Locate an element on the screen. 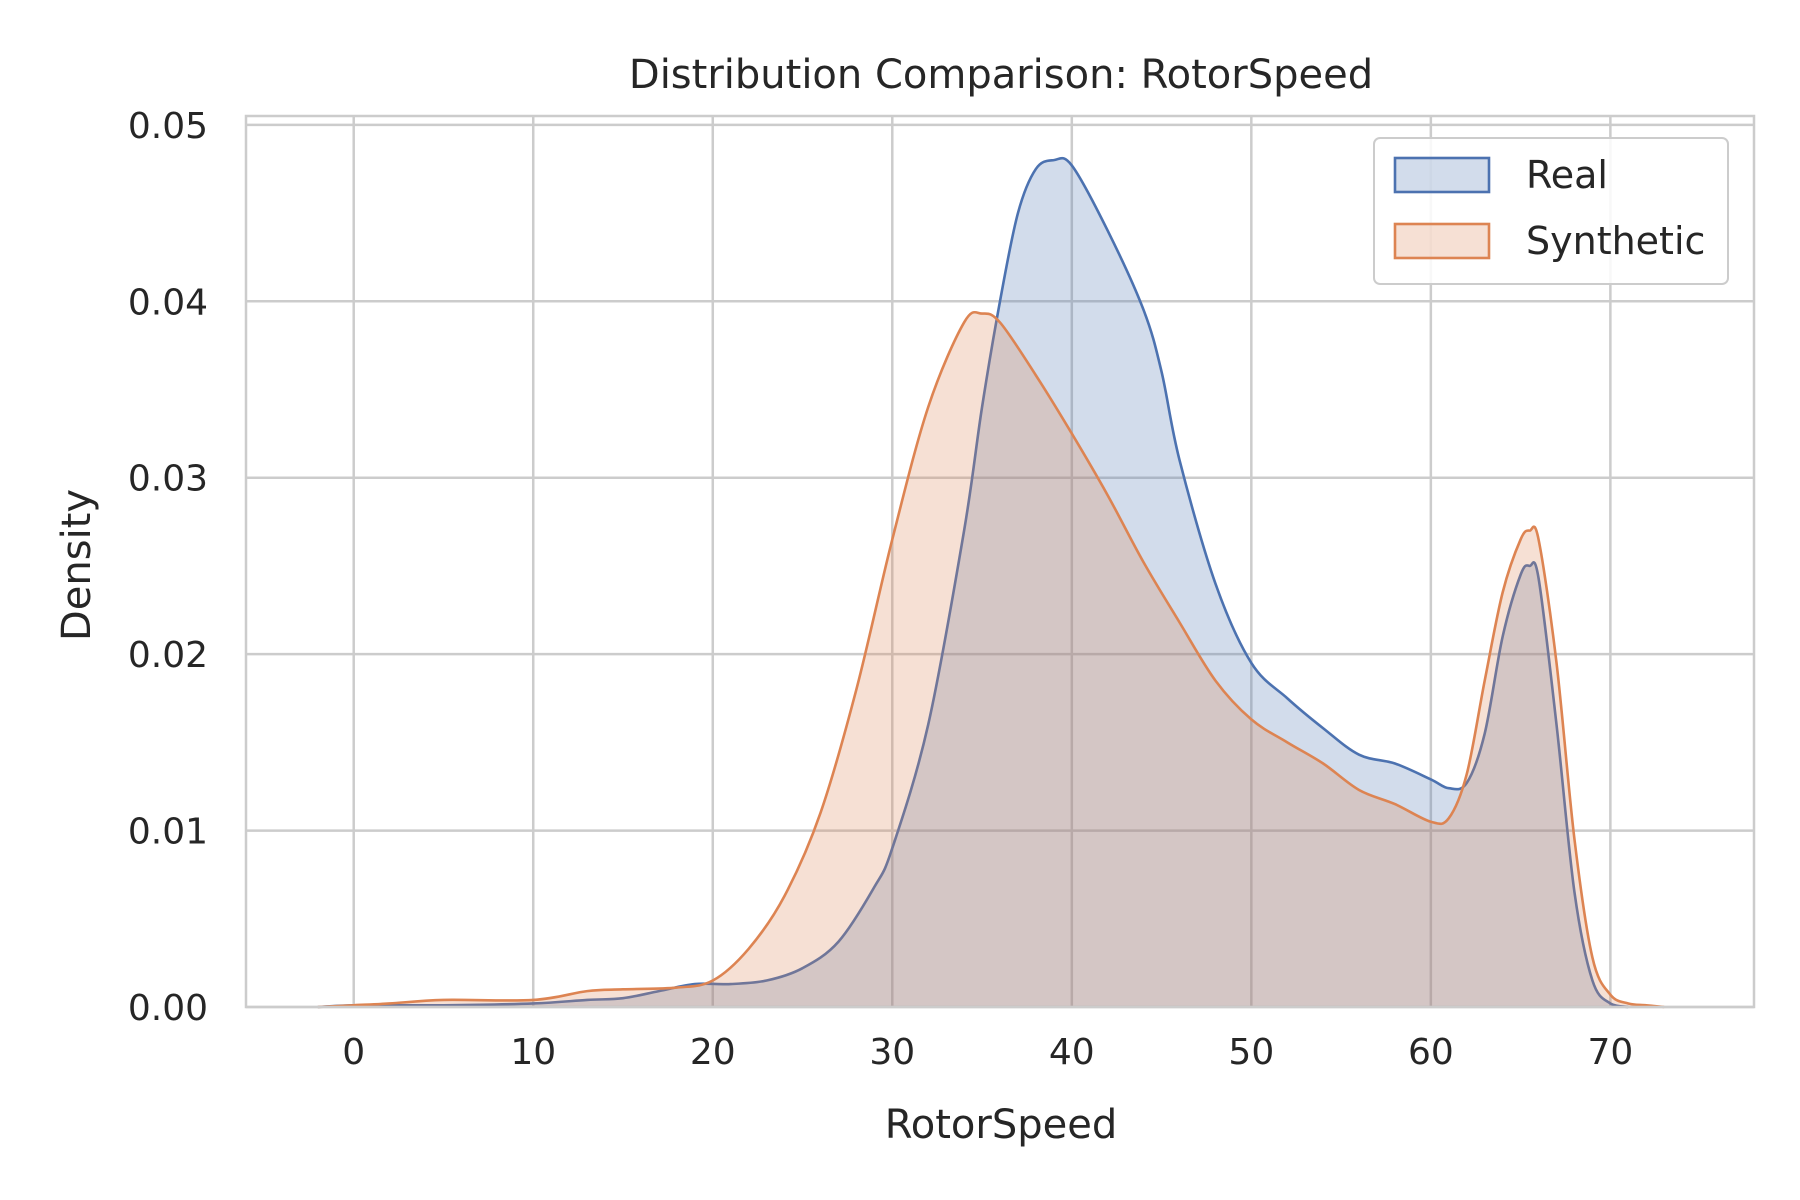 Image resolution: width=1800 pixels, height=1200 pixels. y-tick-label: 0.04 is located at coordinates (168, 302).